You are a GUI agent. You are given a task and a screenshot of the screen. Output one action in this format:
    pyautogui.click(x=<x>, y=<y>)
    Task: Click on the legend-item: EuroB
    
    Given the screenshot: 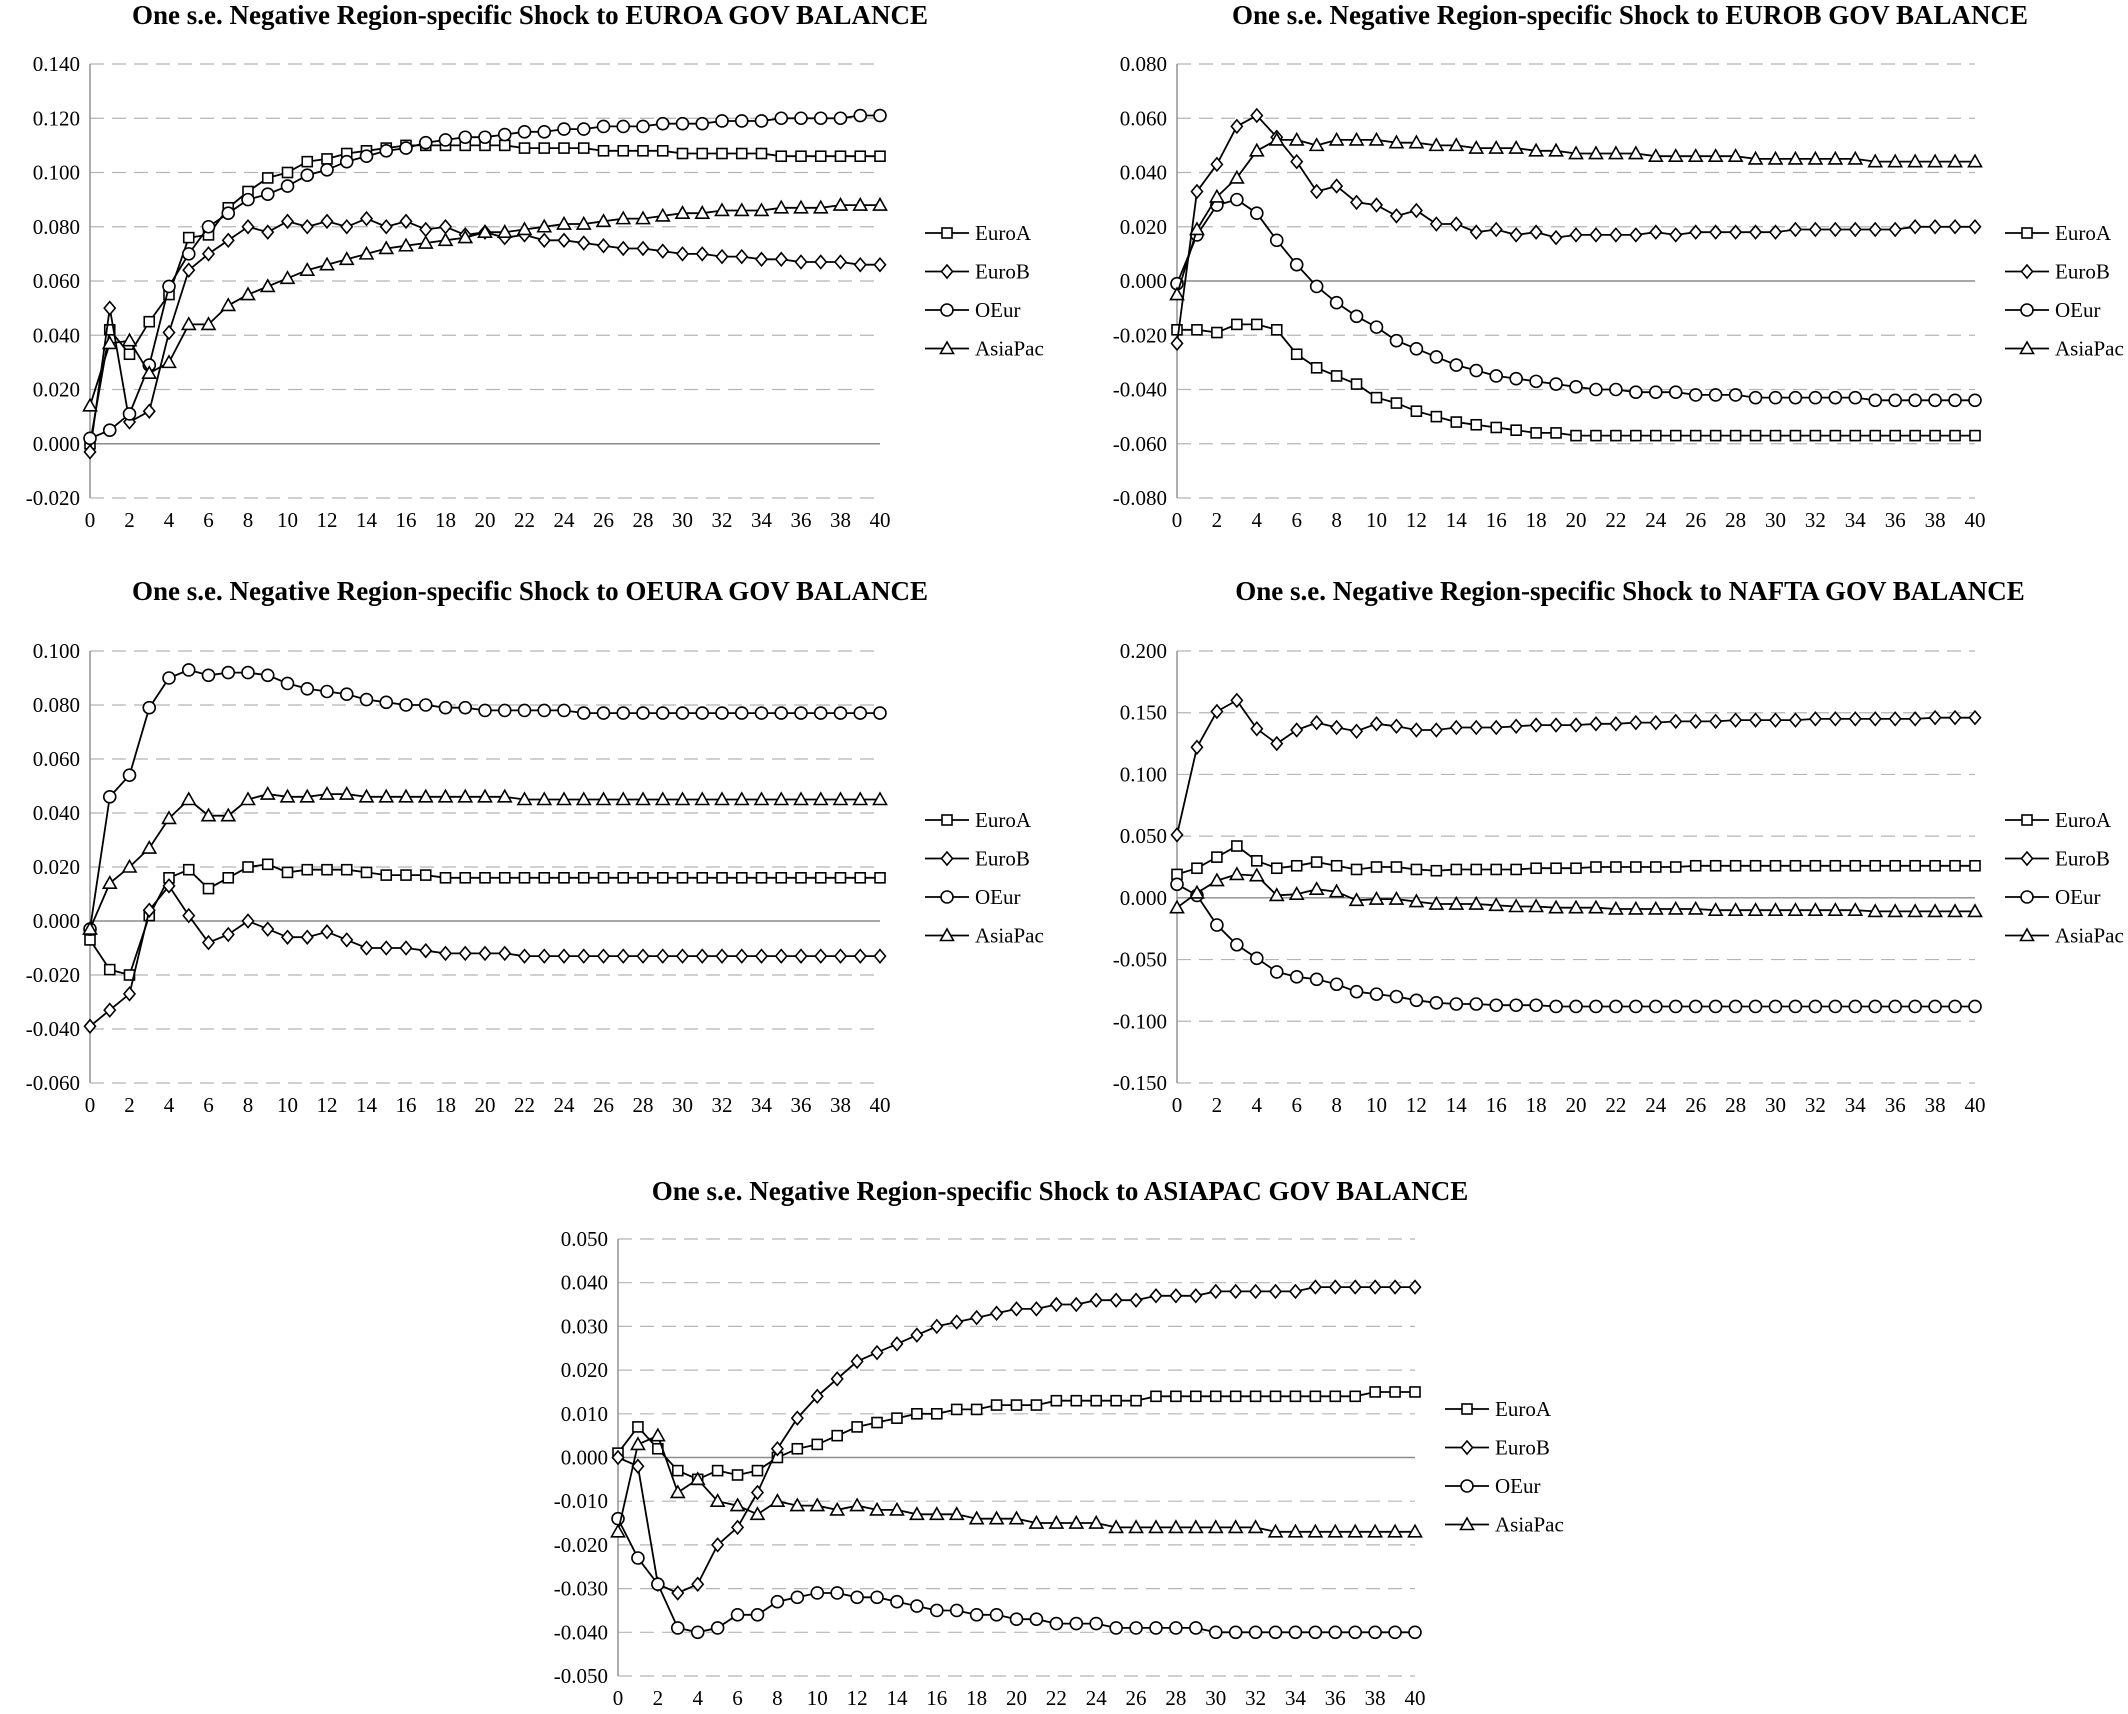 What is the action you would take?
    pyautogui.click(x=2057, y=272)
    